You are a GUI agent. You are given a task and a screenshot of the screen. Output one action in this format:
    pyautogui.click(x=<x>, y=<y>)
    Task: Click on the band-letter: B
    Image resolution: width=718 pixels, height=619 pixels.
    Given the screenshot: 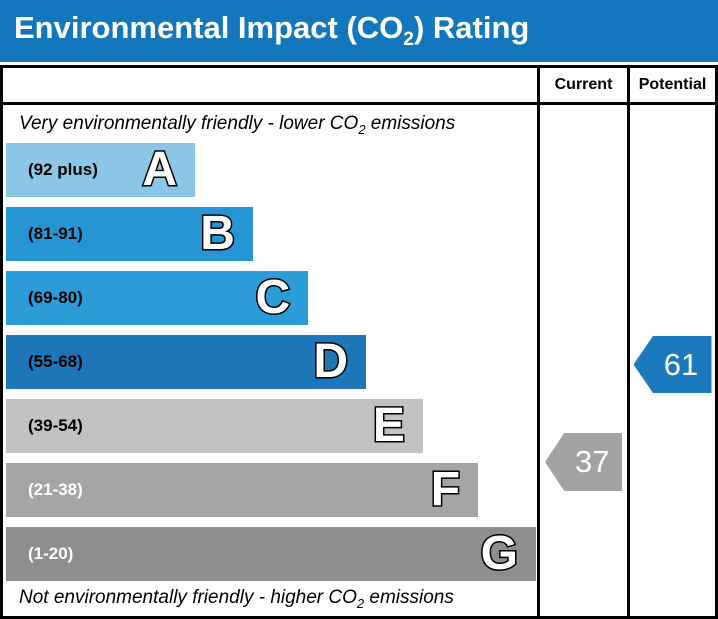 What is the action you would take?
    pyautogui.click(x=218, y=233)
    